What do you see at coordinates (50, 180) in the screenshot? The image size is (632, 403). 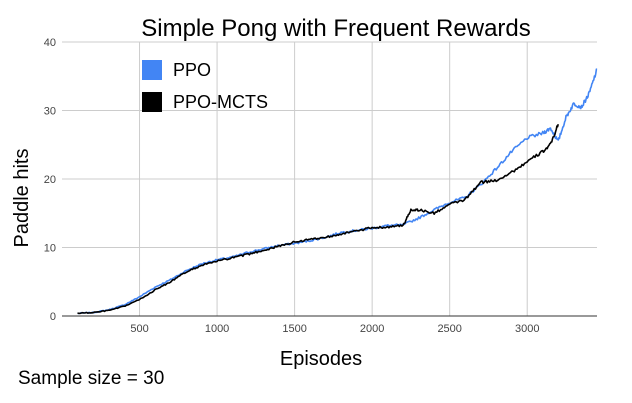 I see `y-tick-label: 20` at bounding box center [50, 180].